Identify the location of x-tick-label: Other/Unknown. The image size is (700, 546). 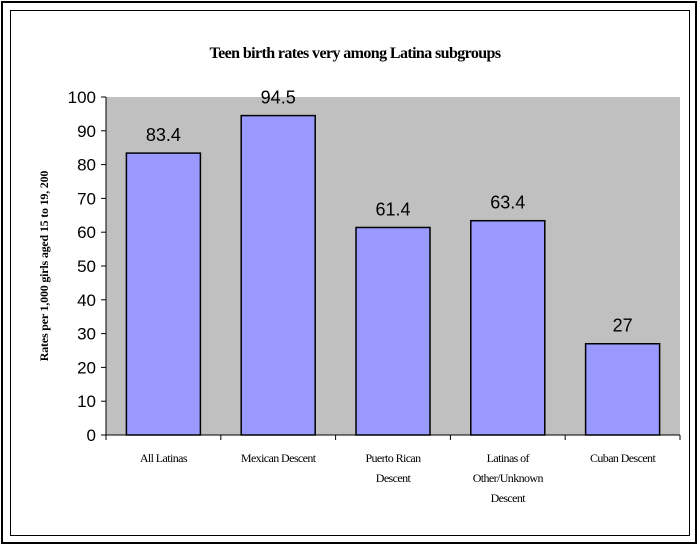
(508, 478).